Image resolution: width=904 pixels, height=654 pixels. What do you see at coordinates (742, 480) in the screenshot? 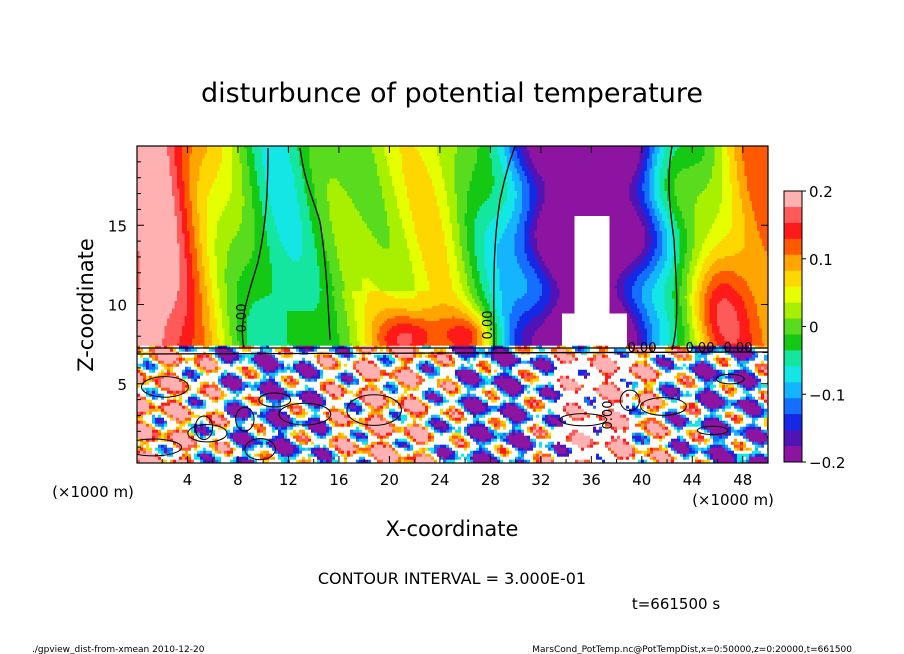
I see `x-tick-label: 48` at bounding box center [742, 480].